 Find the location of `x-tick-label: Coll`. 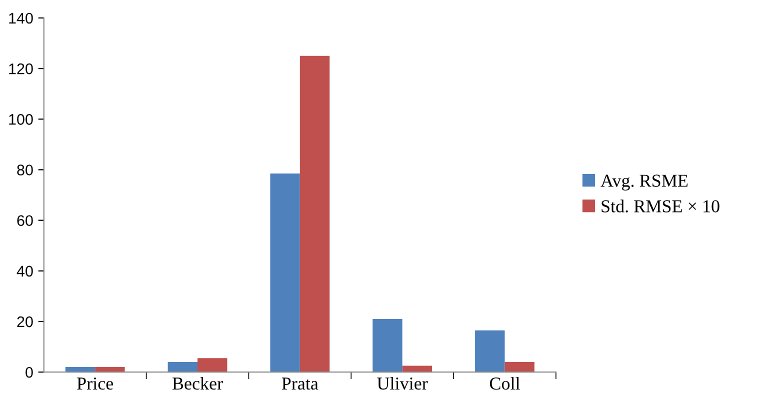

x-tick-label: Coll is located at coordinates (505, 383).